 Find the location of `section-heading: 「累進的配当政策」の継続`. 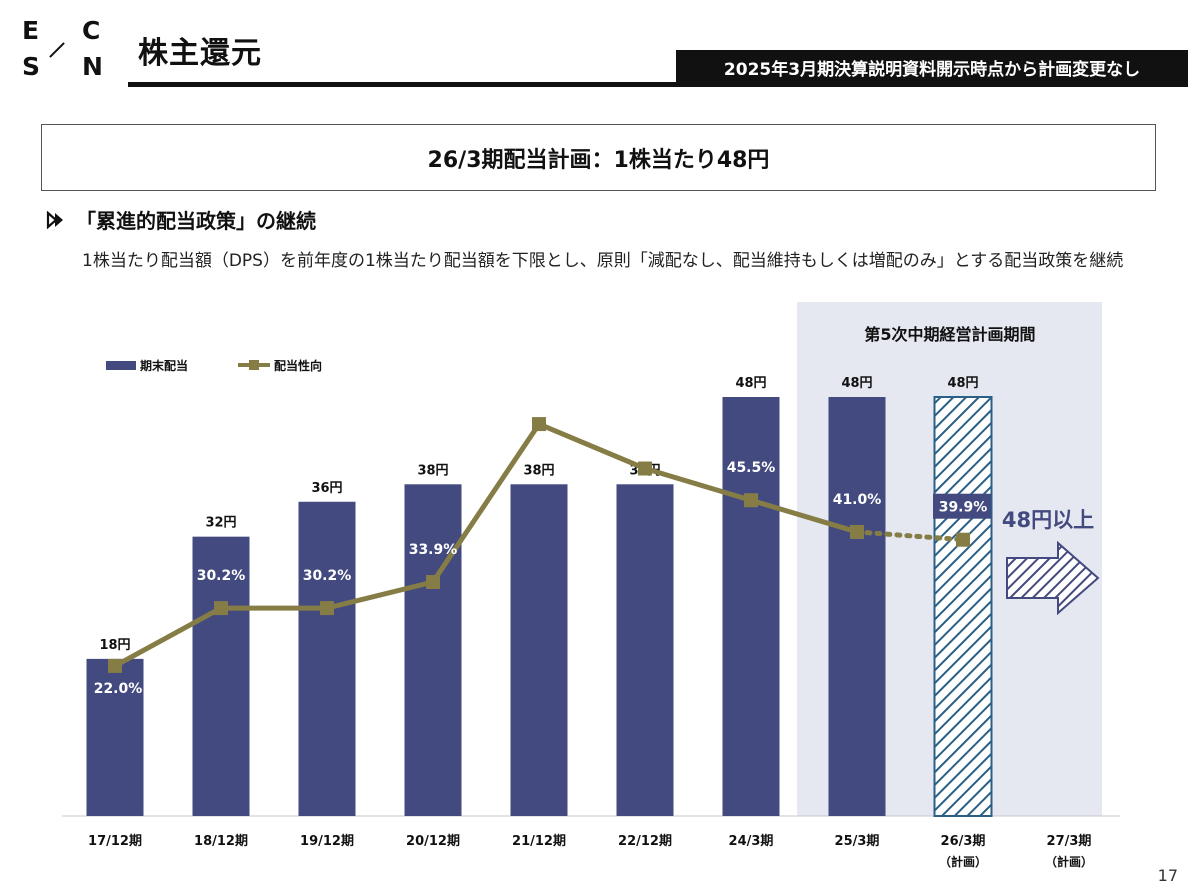

section-heading: 「累進的配当政策」の継続 is located at coordinates (181, 219).